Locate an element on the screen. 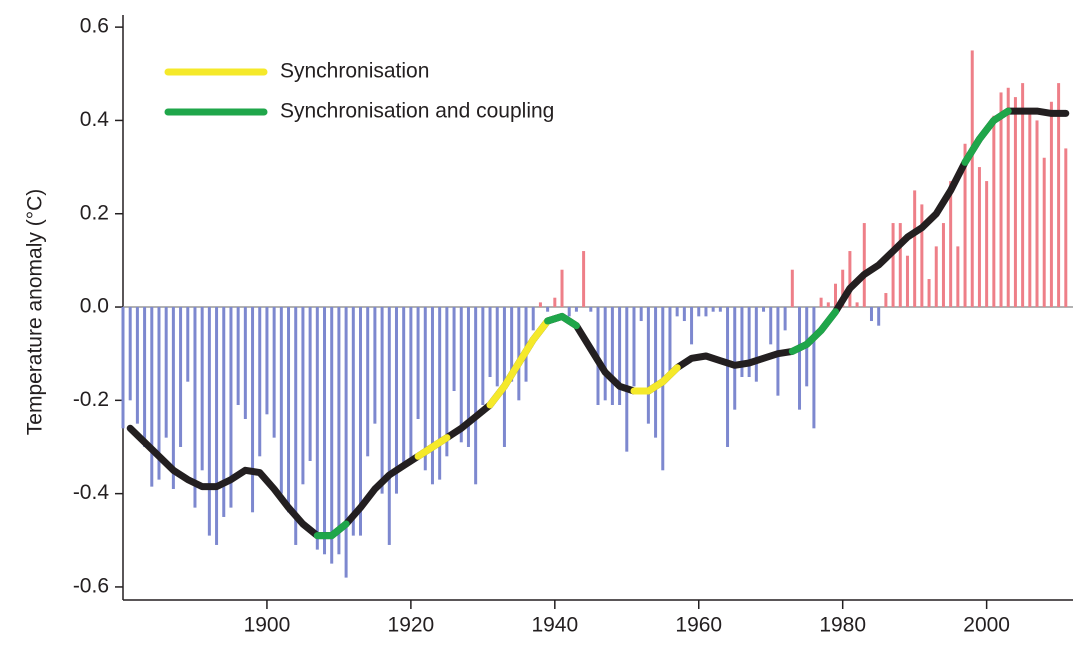  x-tick-label: 1940 is located at coordinates (554, 625).